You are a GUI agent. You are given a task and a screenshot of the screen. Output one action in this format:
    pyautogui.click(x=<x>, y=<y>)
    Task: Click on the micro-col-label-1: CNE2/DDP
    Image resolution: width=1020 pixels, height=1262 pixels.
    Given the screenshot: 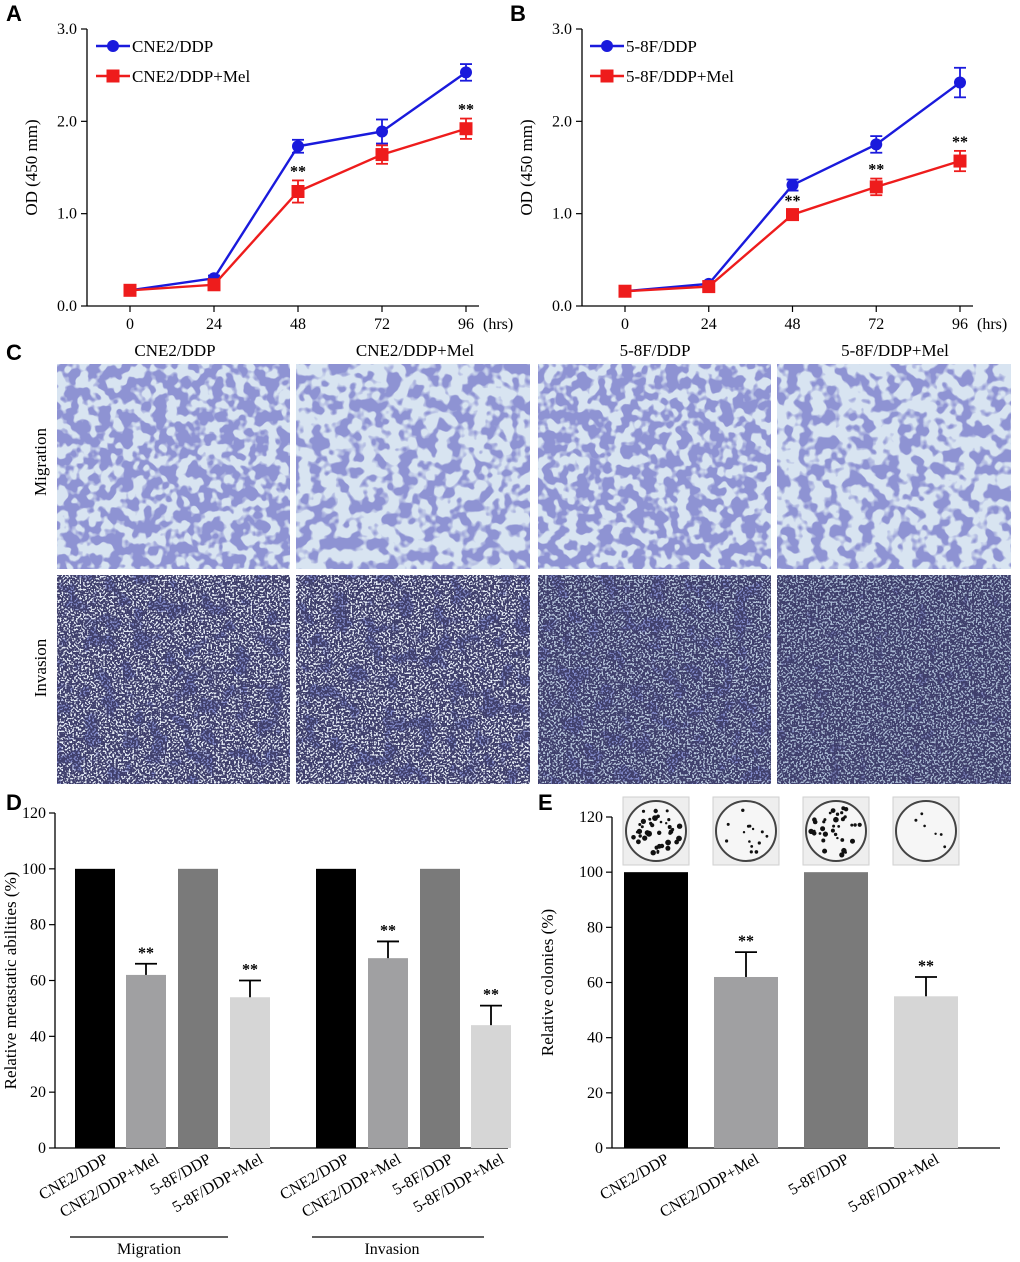 What is the action you would take?
    pyautogui.click(x=174, y=350)
    